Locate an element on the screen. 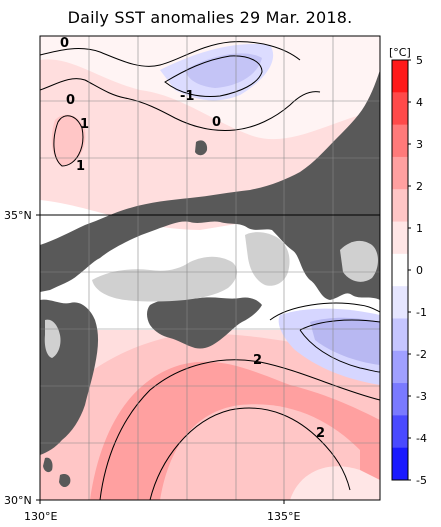  colorbar-tick-label: 0 is located at coordinates (419, 270).